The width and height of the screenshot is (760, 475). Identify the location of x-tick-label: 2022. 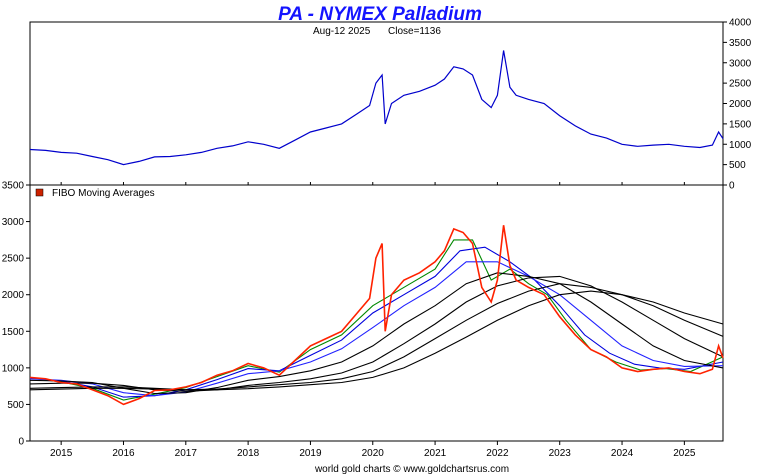
(497, 453).